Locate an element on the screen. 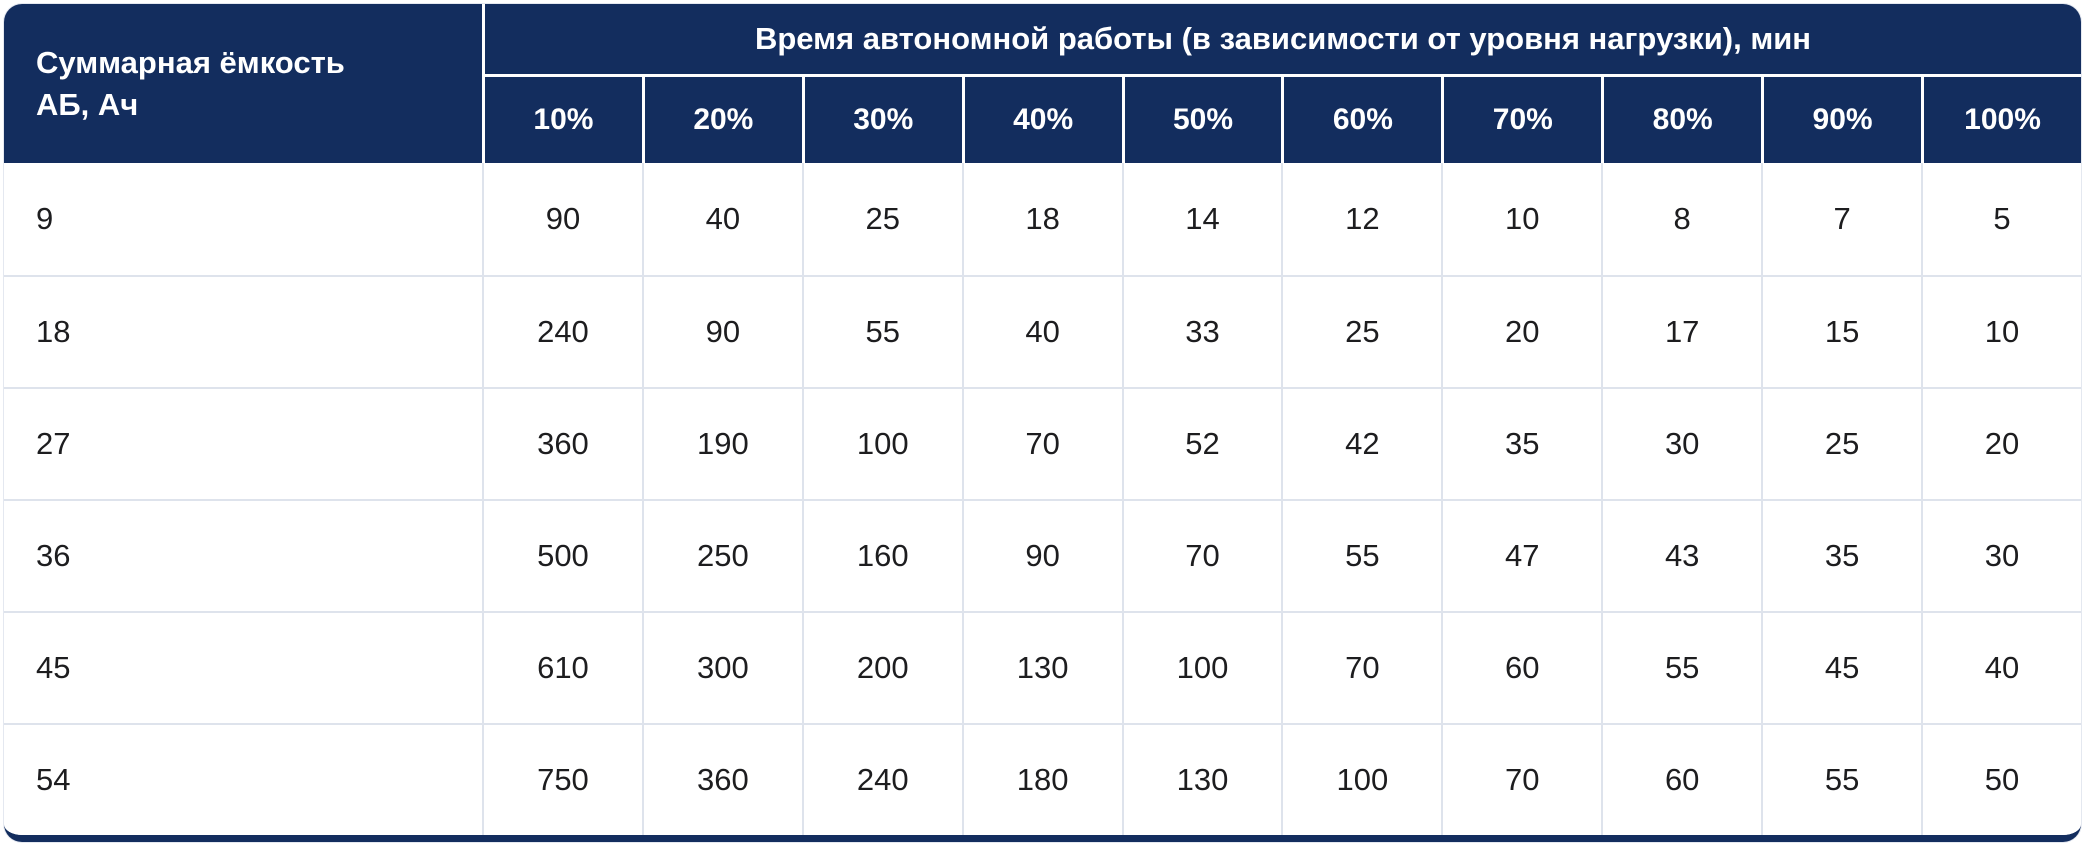  table-row: 18 240 90 55 40 33 25 20 17 15 10 is located at coordinates (1042, 331).